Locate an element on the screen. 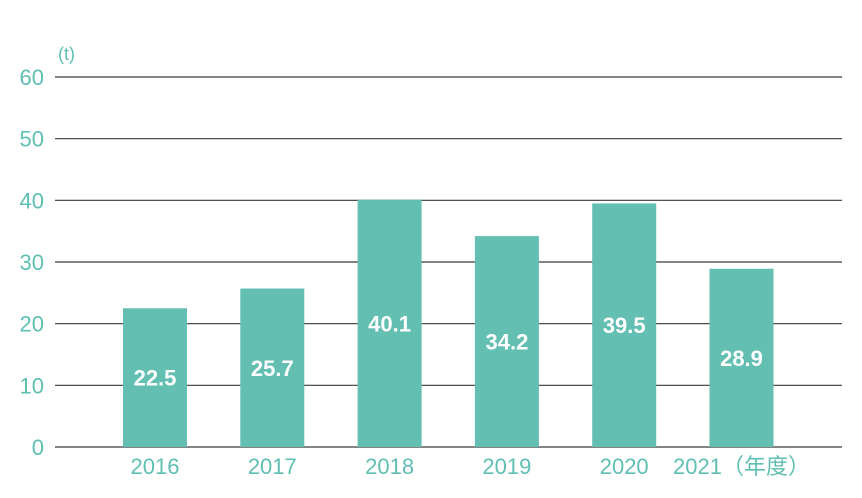  bar-2018 is located at coordinates (389, 323).